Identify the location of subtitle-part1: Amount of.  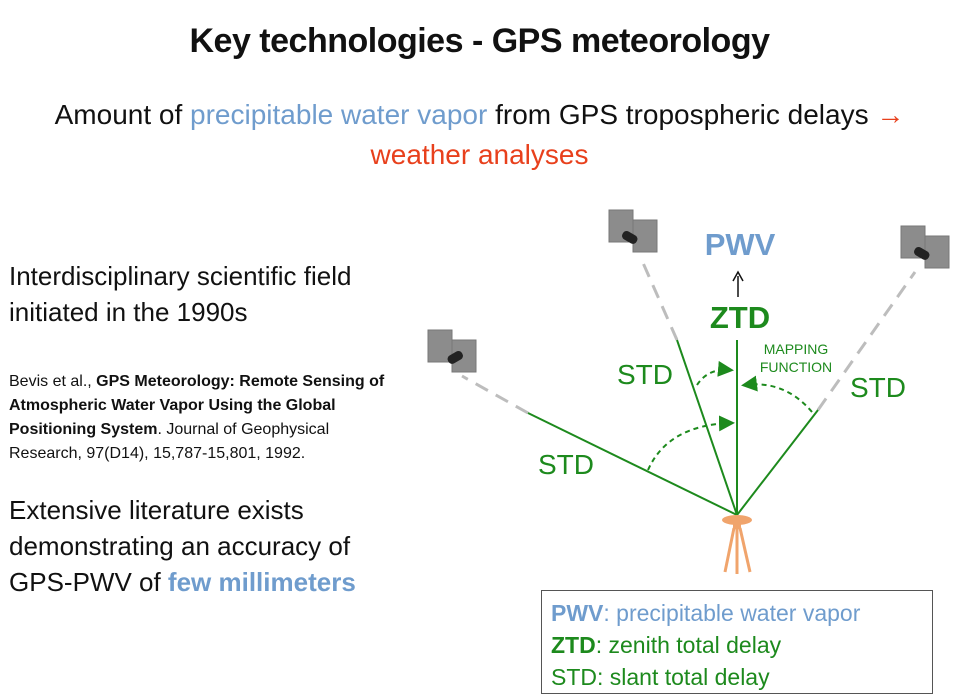
(122, 114).